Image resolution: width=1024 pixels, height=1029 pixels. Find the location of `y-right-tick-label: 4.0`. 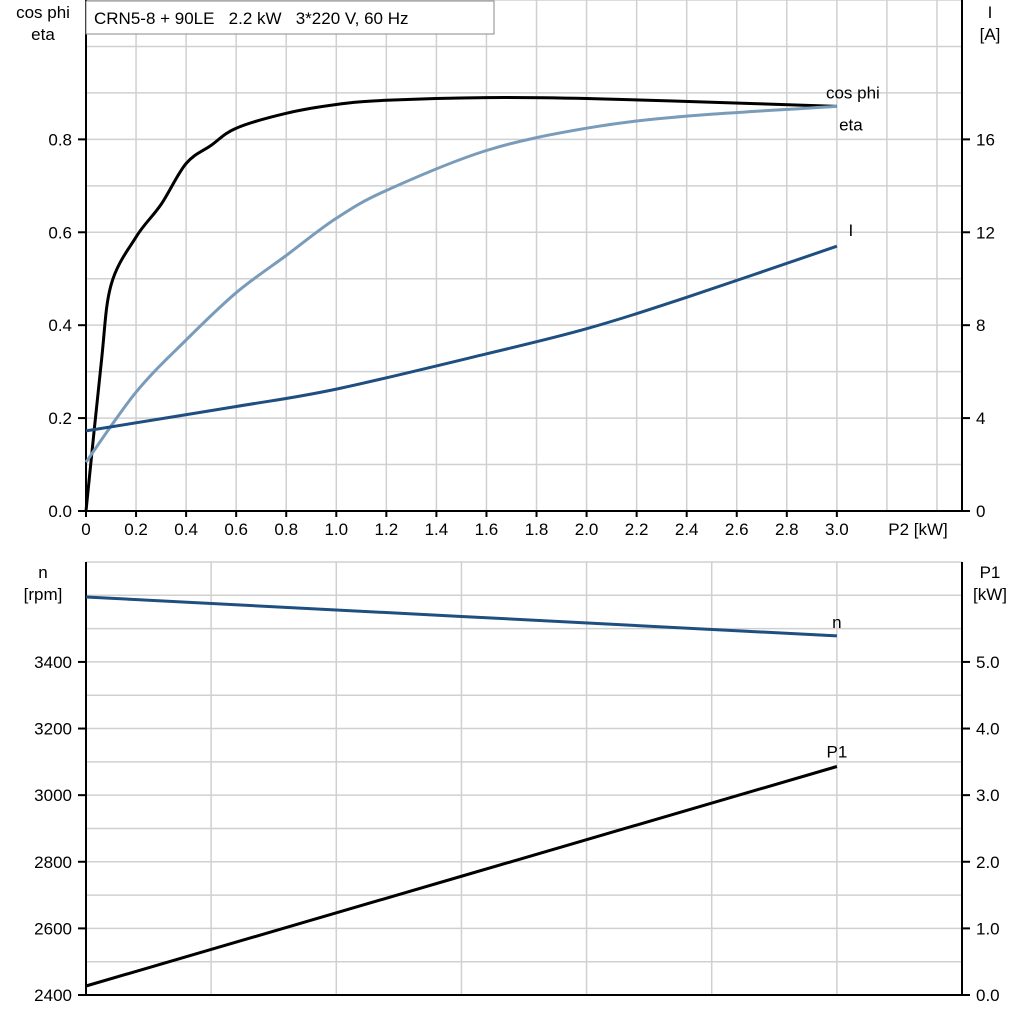

y-right-tick-label: 4.0 is located at coordinates (988, 729).